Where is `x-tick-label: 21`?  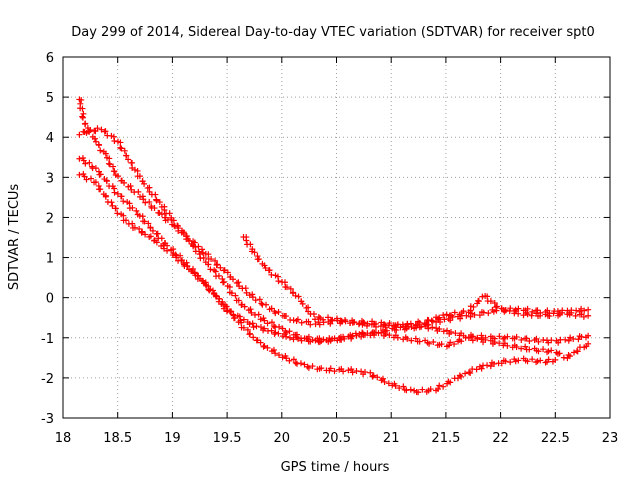 x-tick-label: 21 is located at coordinates (391, 438).